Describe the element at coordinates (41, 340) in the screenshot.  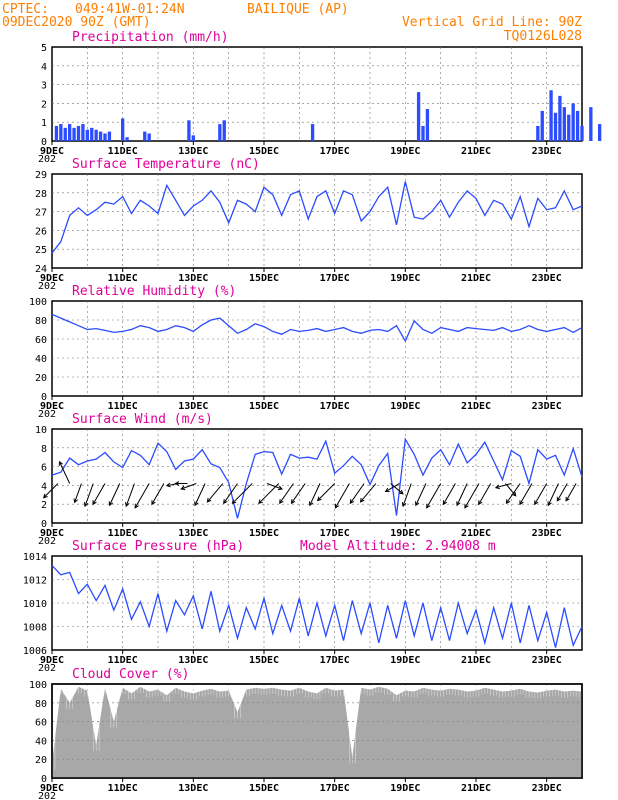
I see `y-tick-label: 60` at that location.